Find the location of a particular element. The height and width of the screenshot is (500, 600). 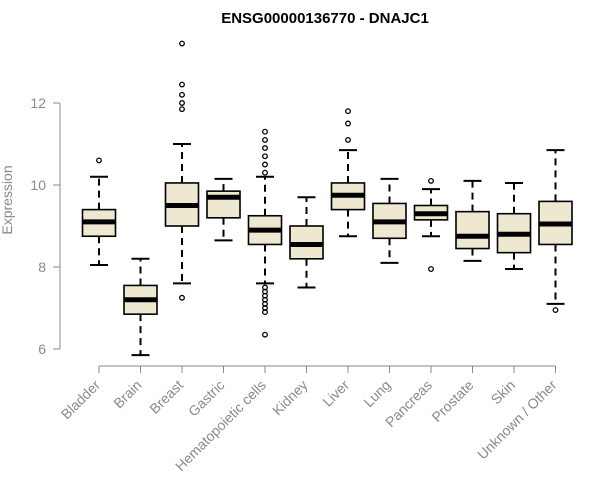

y-tick-label: 12 is located at coordinates (38, 103).